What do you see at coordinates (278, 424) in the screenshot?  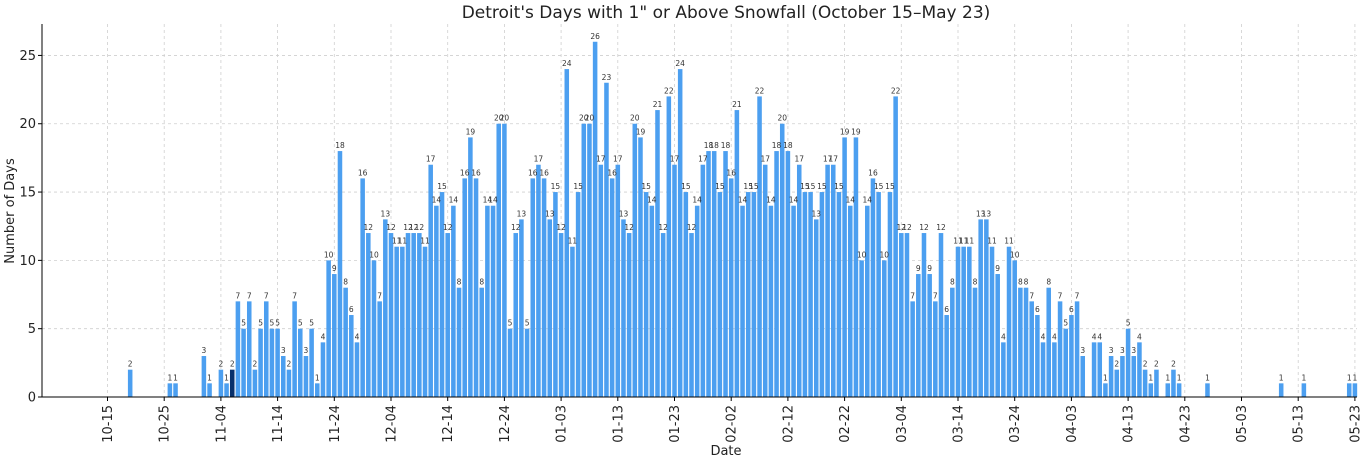 I see `x-tick-label: 11-14` at bounding box center [278, 424].